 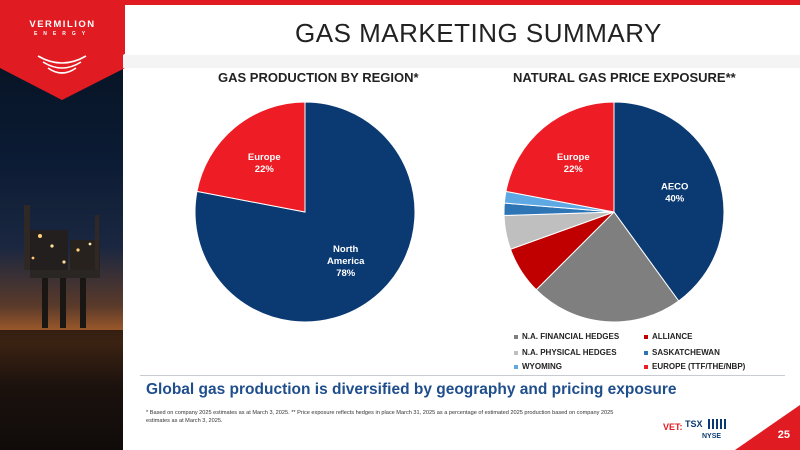 What do you see at coordinates (346, 249) in the screenshot?
I see `pie-label-north-america: North` at bounding box center [346, 249].